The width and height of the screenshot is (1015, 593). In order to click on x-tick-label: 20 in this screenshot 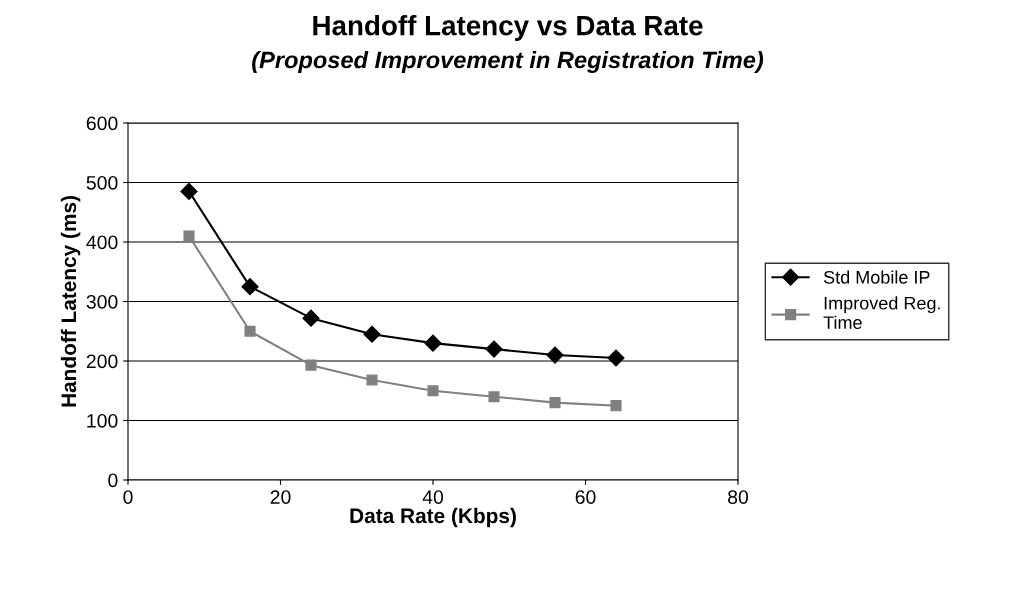, I will do `click(280, 497)`.